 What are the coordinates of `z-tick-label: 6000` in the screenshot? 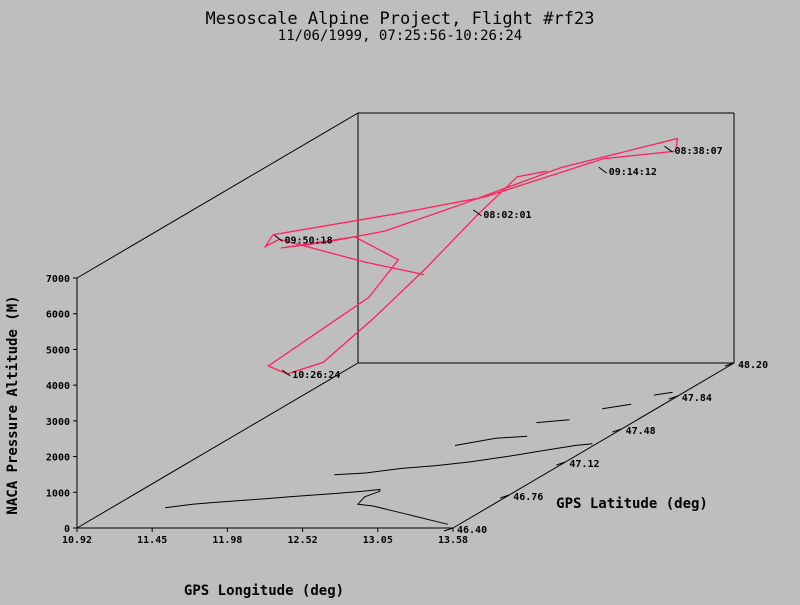 It's located at (58, 315).